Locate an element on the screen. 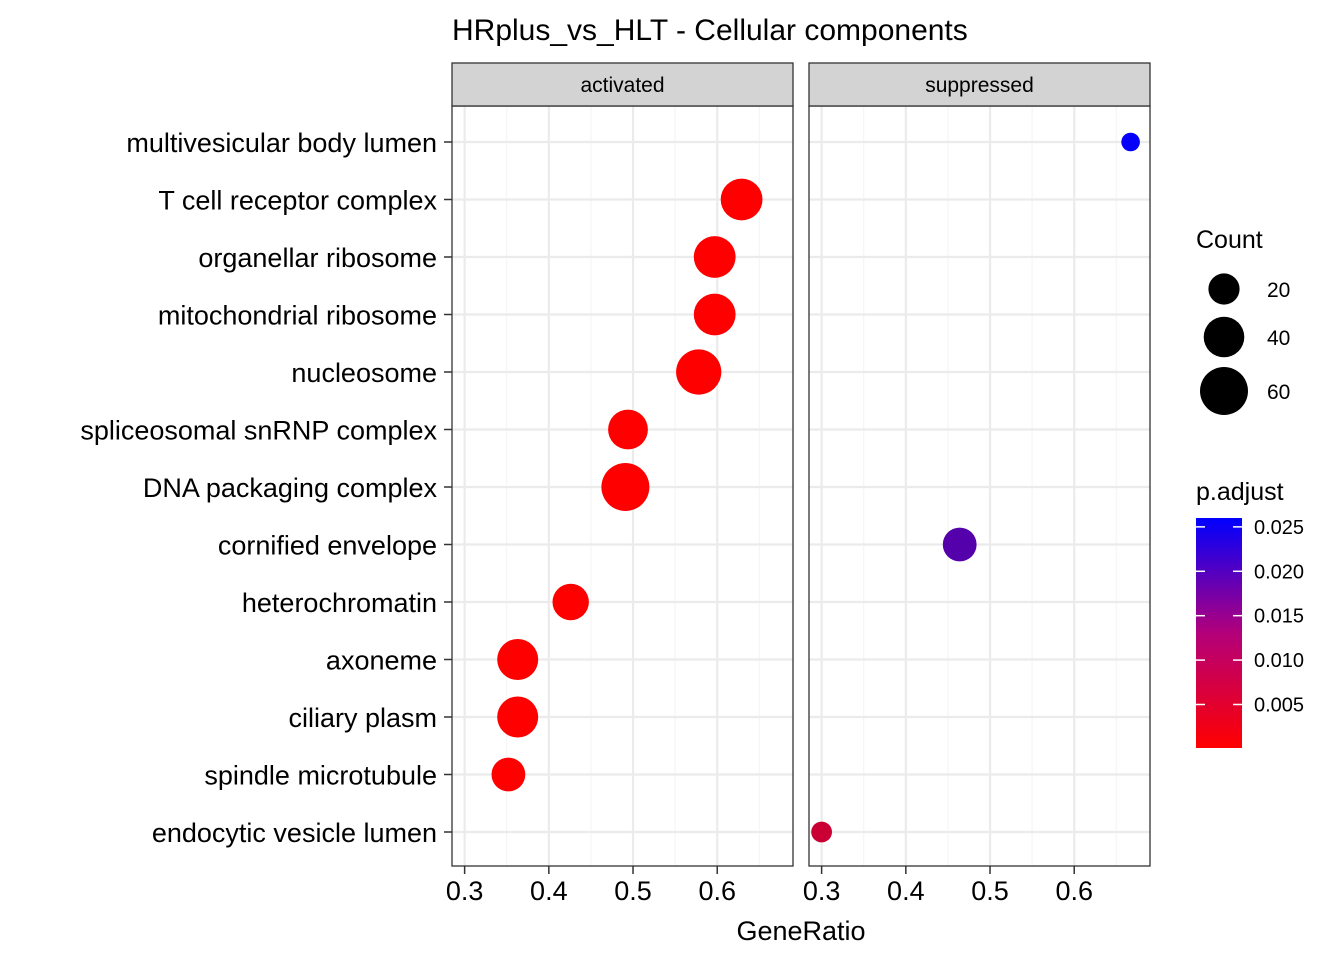 The width and height of the screenshot is (1344, 960). point-activated-t-cell-receptor-complex is located at coordinates (741, 199).